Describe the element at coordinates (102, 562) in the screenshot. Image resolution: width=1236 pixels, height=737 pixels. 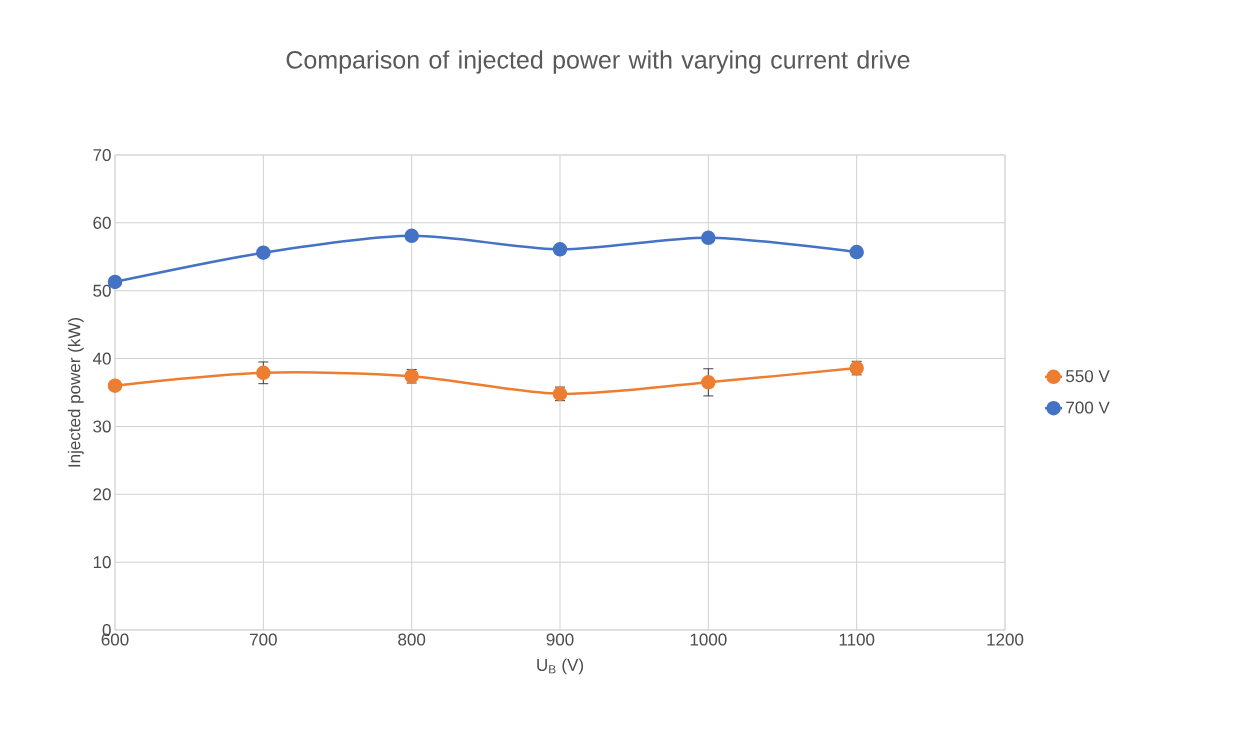
I see `y-tick-label: 10` at that location.